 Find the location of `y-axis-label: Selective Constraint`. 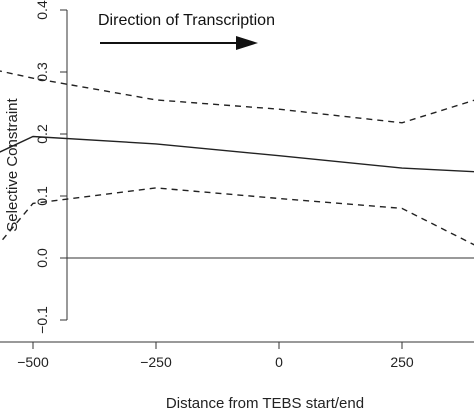

y-axis-label: Selective Constraint is located at coordinates (12, 164).